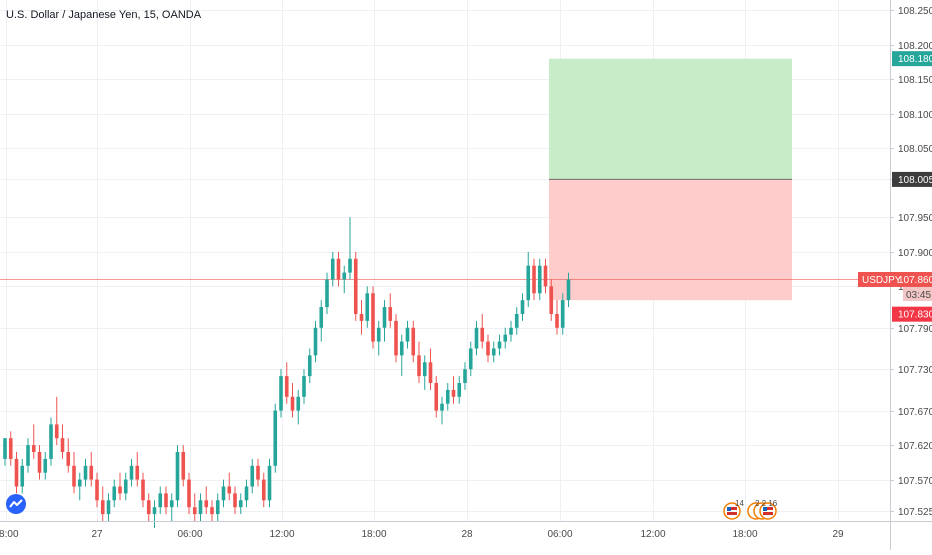 Image resolution: width=932 pixels, height=555 pixels. Describe the element at coordinates (670, 119) in the screenshot. I see `take-profit-zone` at that location.